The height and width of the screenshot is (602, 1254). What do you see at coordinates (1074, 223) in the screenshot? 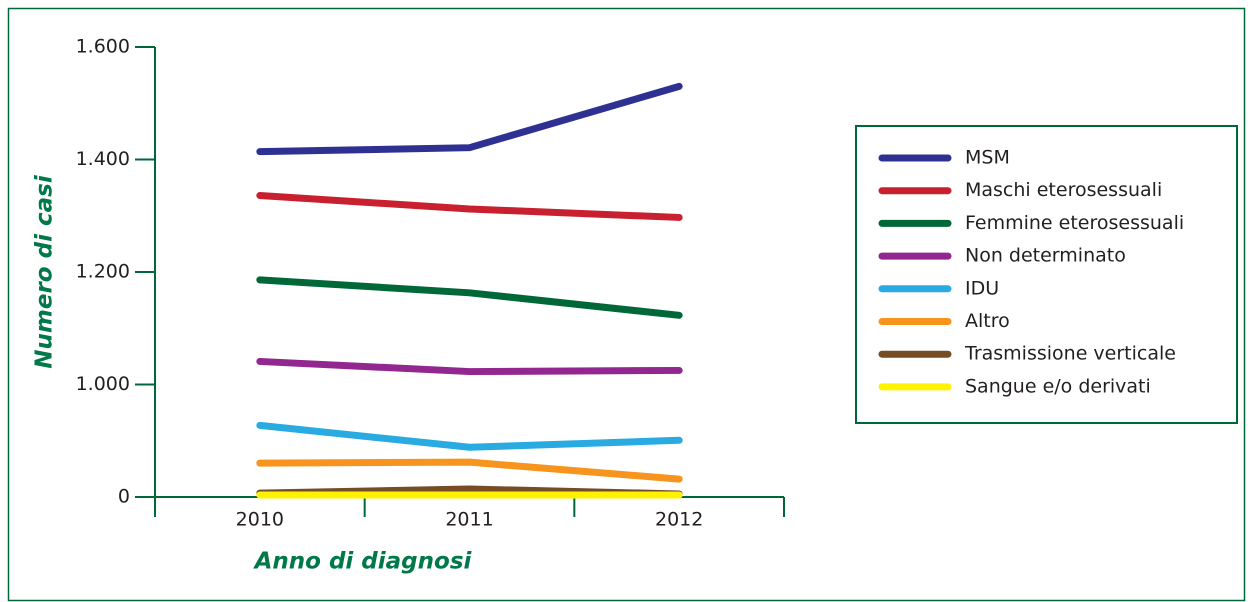
I see `legend-label: Femmine eterosessuali` at bounding box center [1074, 223].